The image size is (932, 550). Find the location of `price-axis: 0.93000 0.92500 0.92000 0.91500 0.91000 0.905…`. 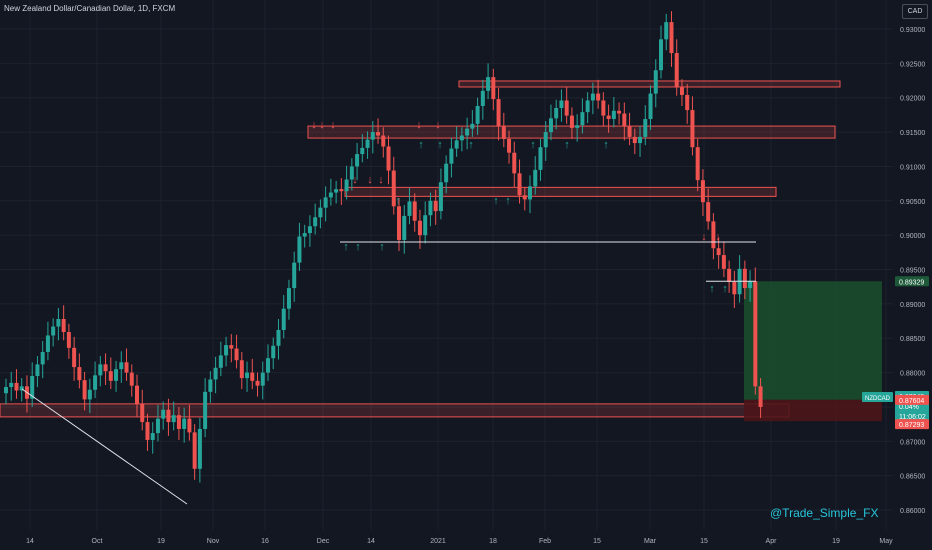

price-axis: 0.93000 0.92500 0.92000 0.91500 0.91000 0.905… is located at coordinates (912, 275).